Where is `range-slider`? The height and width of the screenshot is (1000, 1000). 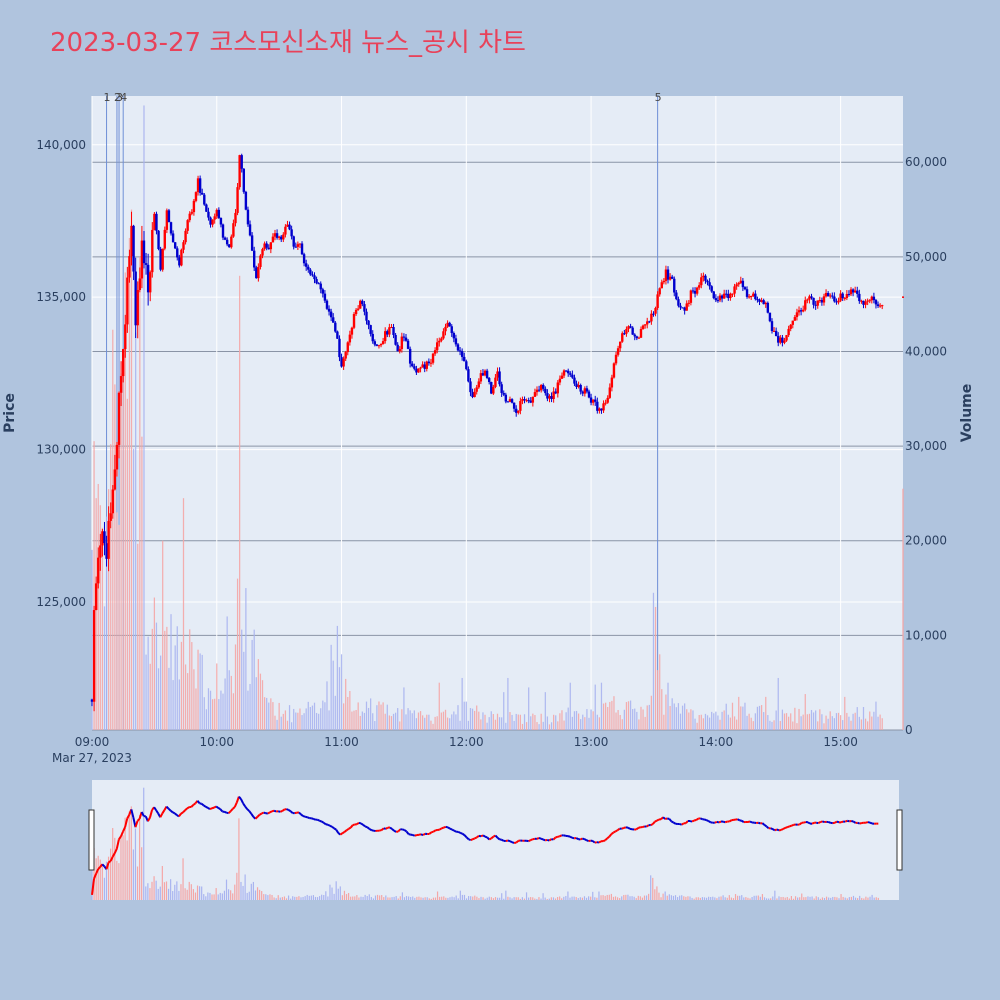
range-slider is located at coordinates (495, 840).